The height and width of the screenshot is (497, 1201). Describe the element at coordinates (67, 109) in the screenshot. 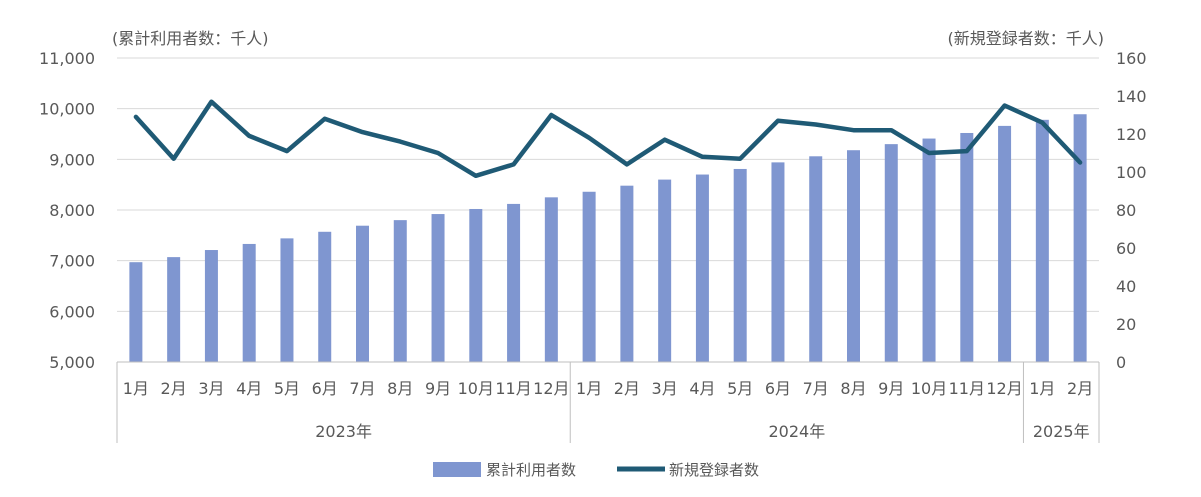

I see `left-tick-label: 10,000` at that location.